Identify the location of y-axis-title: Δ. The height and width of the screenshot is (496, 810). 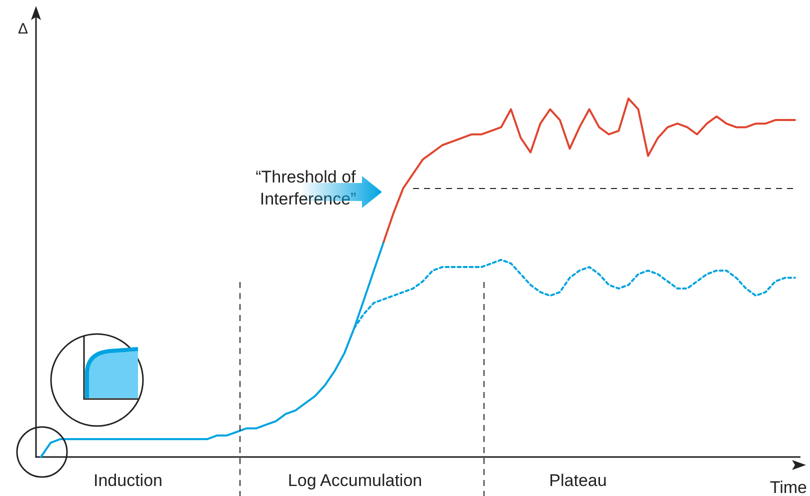
(23, 29).